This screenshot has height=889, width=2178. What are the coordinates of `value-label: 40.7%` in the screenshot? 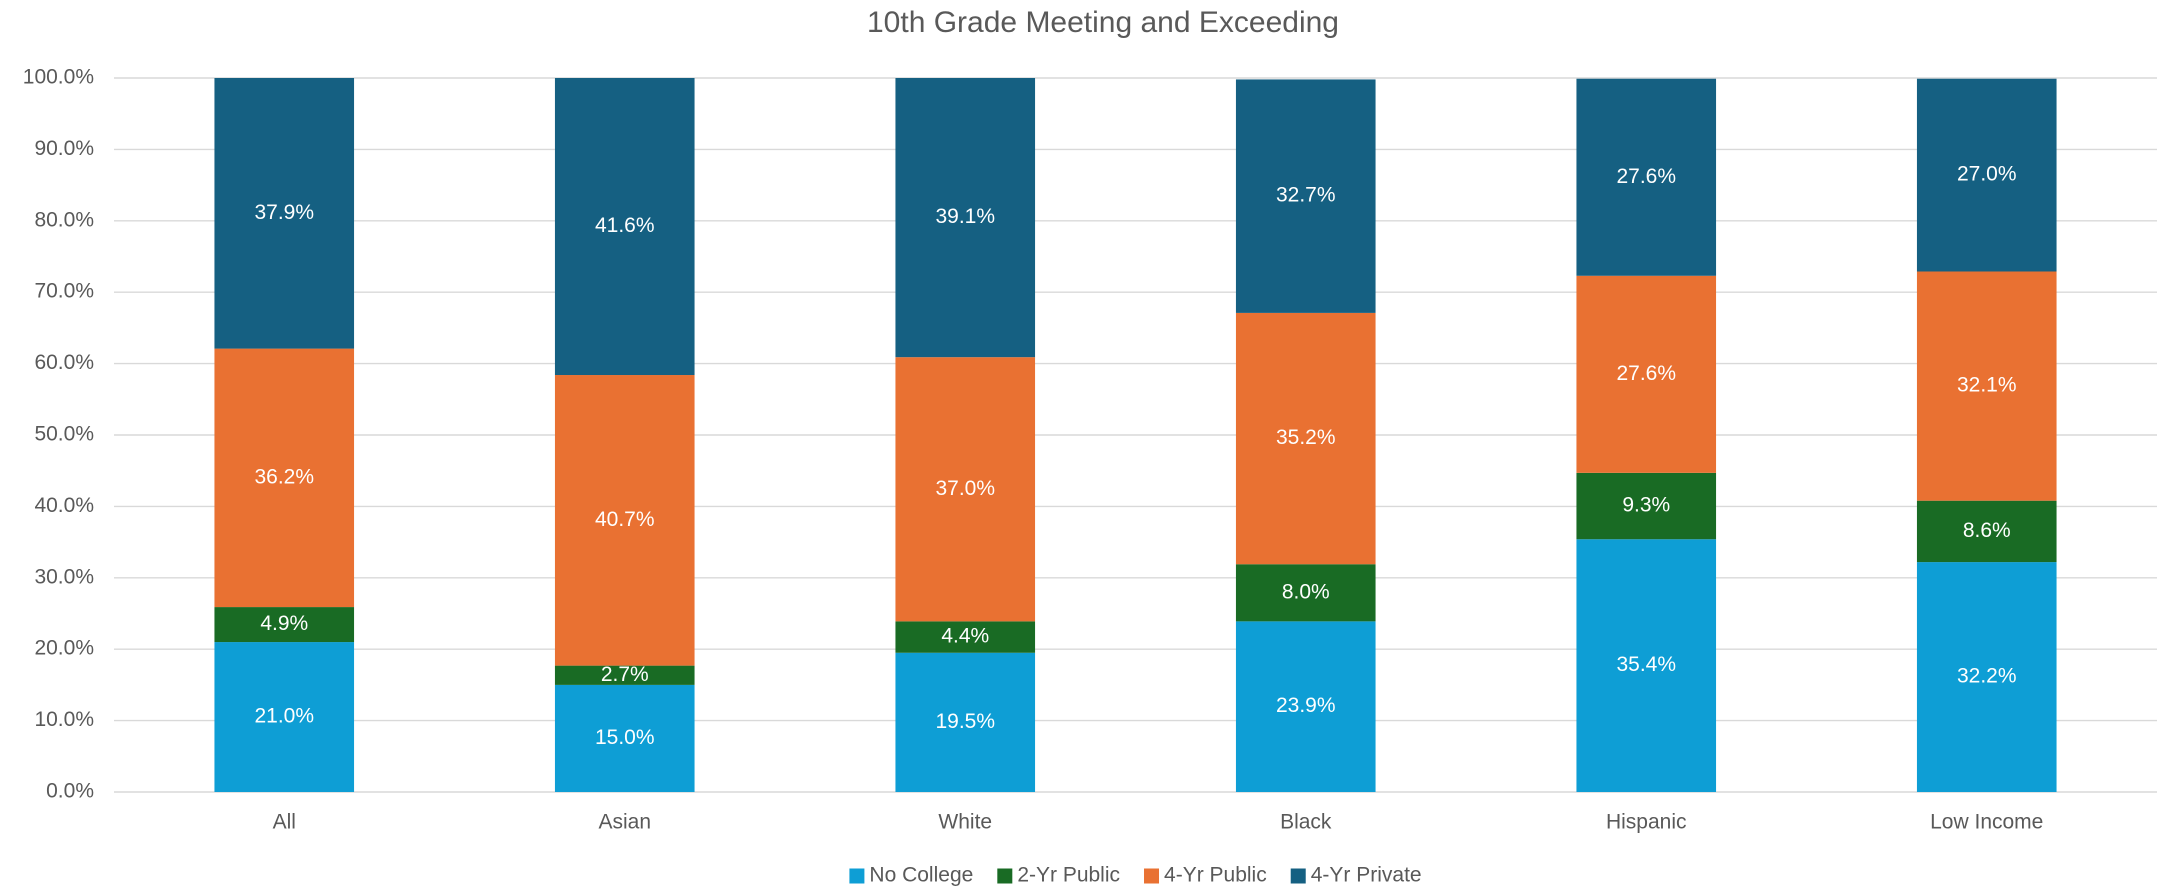 It's located at (625, 519).